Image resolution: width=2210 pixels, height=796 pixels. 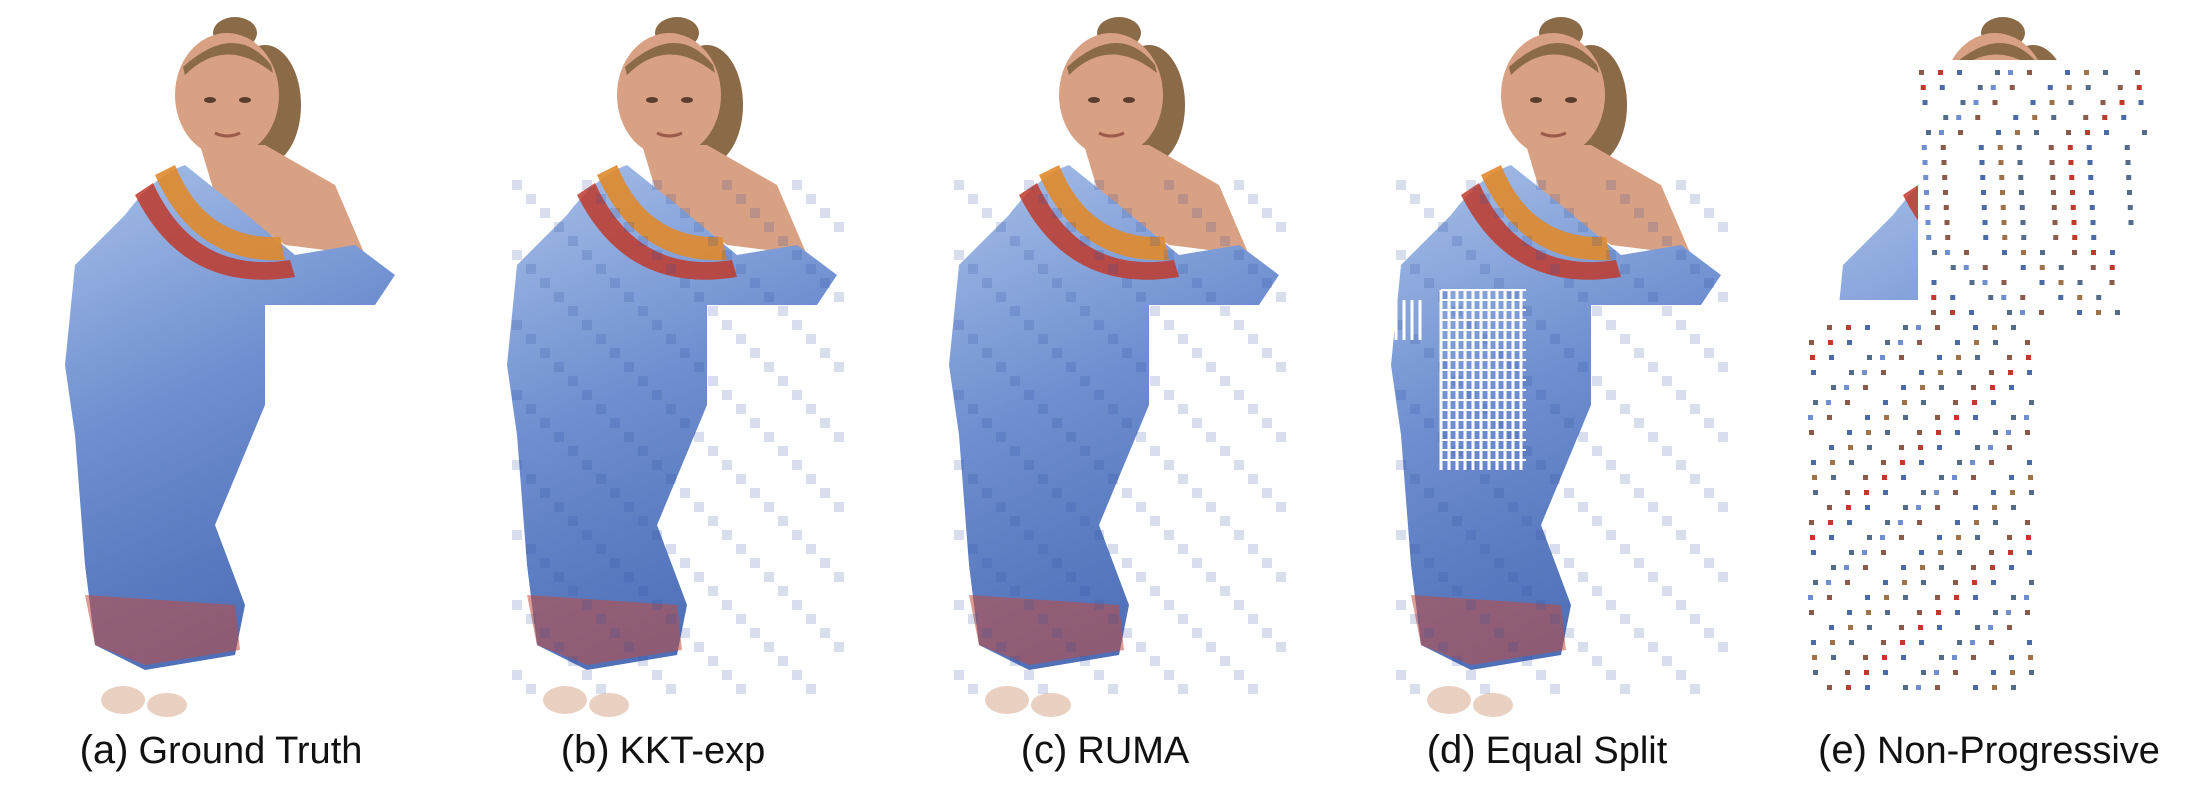 I want to click on caption-label-b: KKT-exp, so click(x=693, y=751).